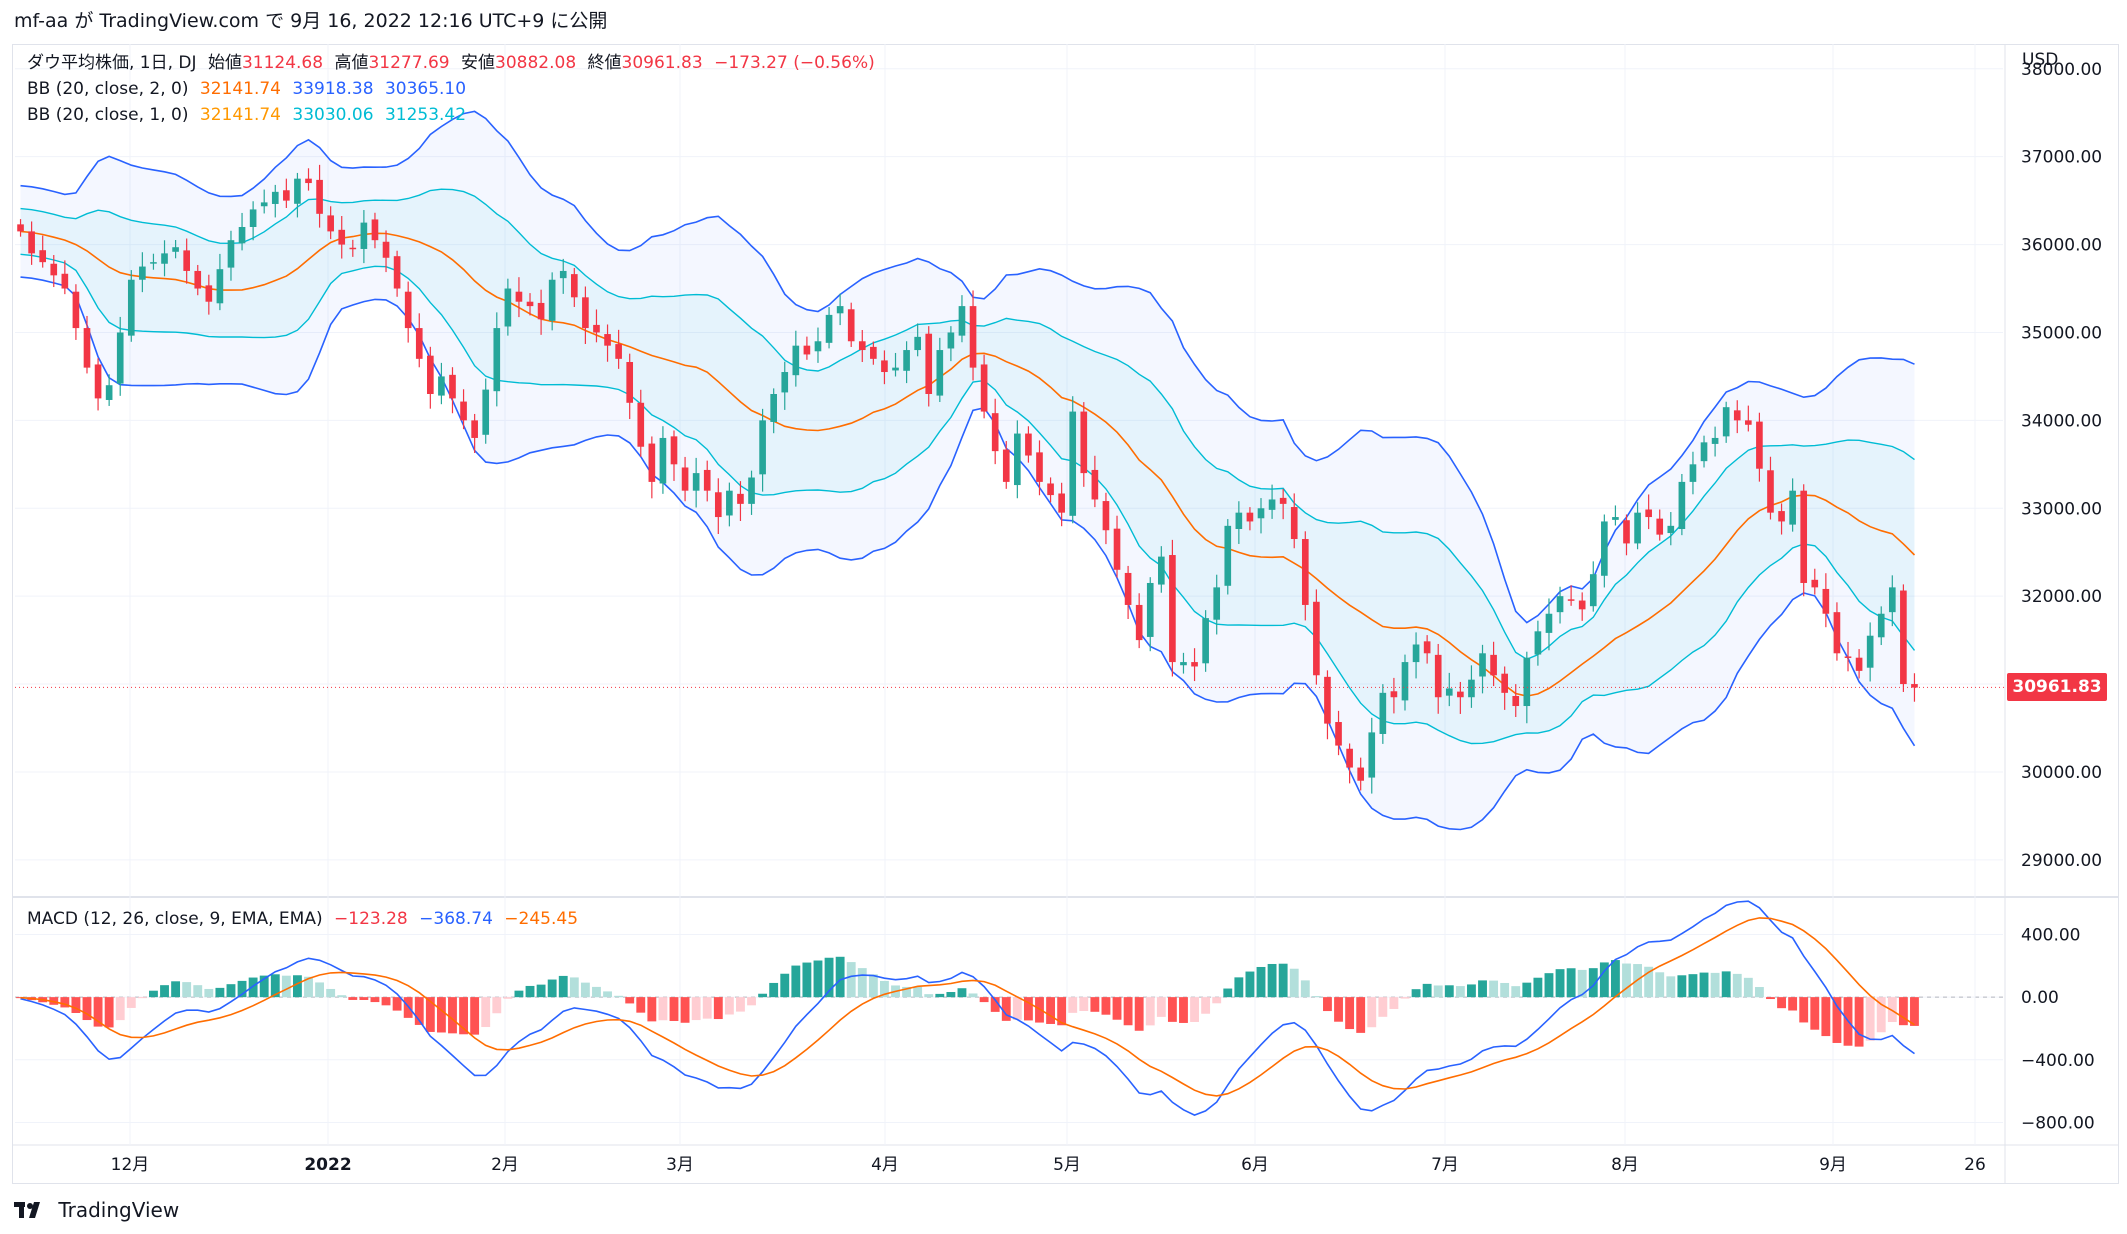 The height and width of the screenshot is (1234, 2127). Describe the element at coordinates (27, 1210) in the screenshot. I see `tradingview-logo-icon` at that location.